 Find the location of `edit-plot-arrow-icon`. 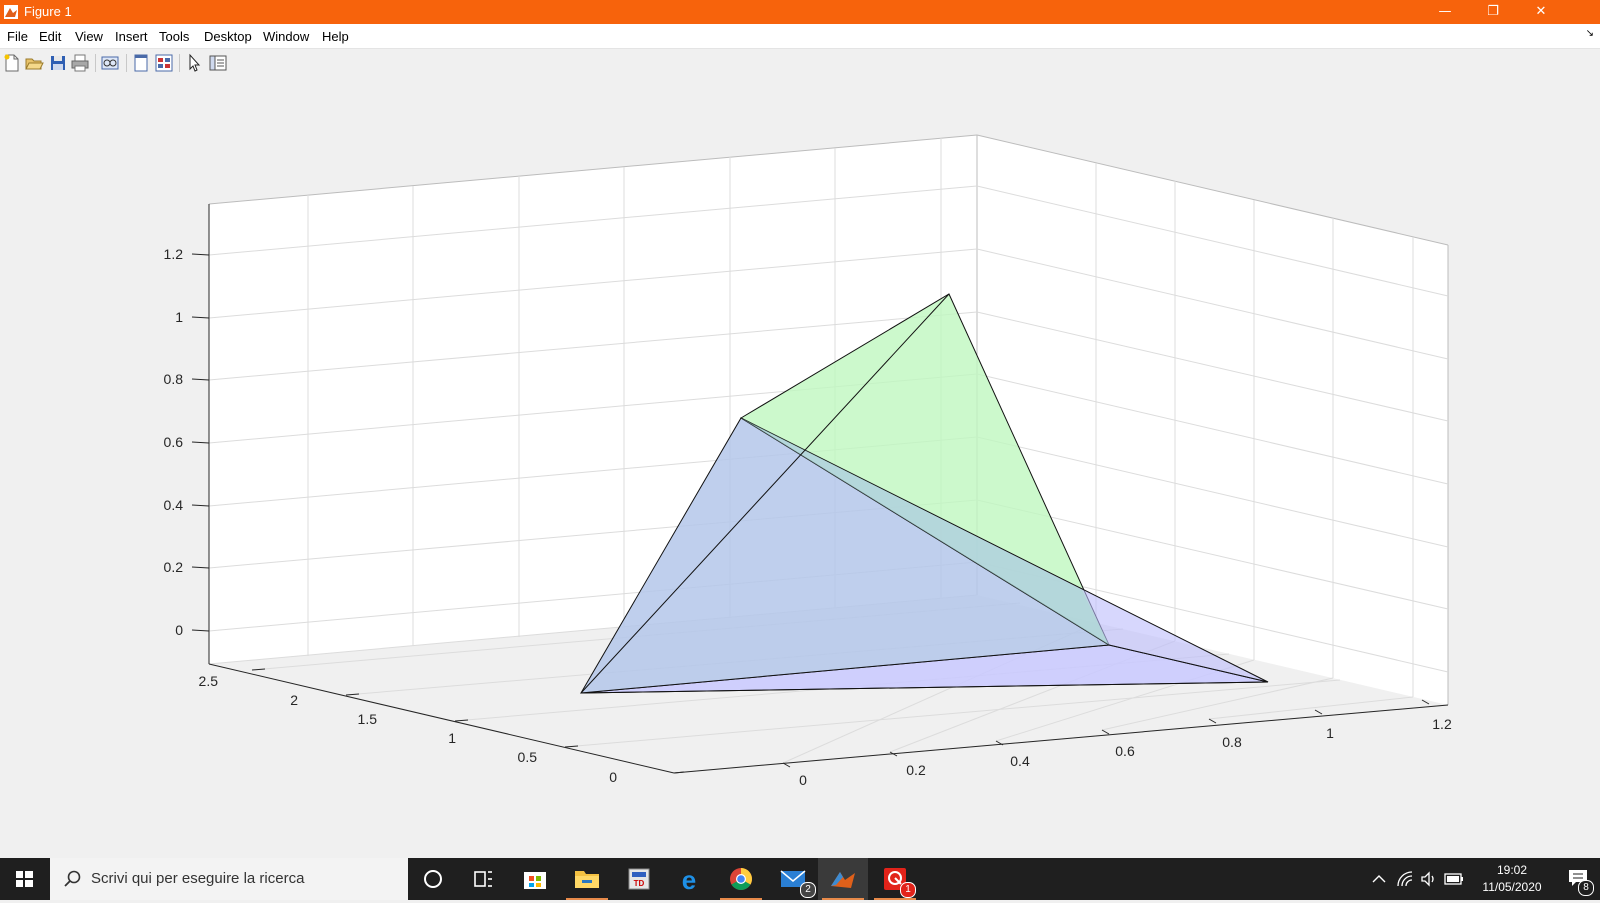

edit-plot-arrow-icon is located at coordinates (194, 63).